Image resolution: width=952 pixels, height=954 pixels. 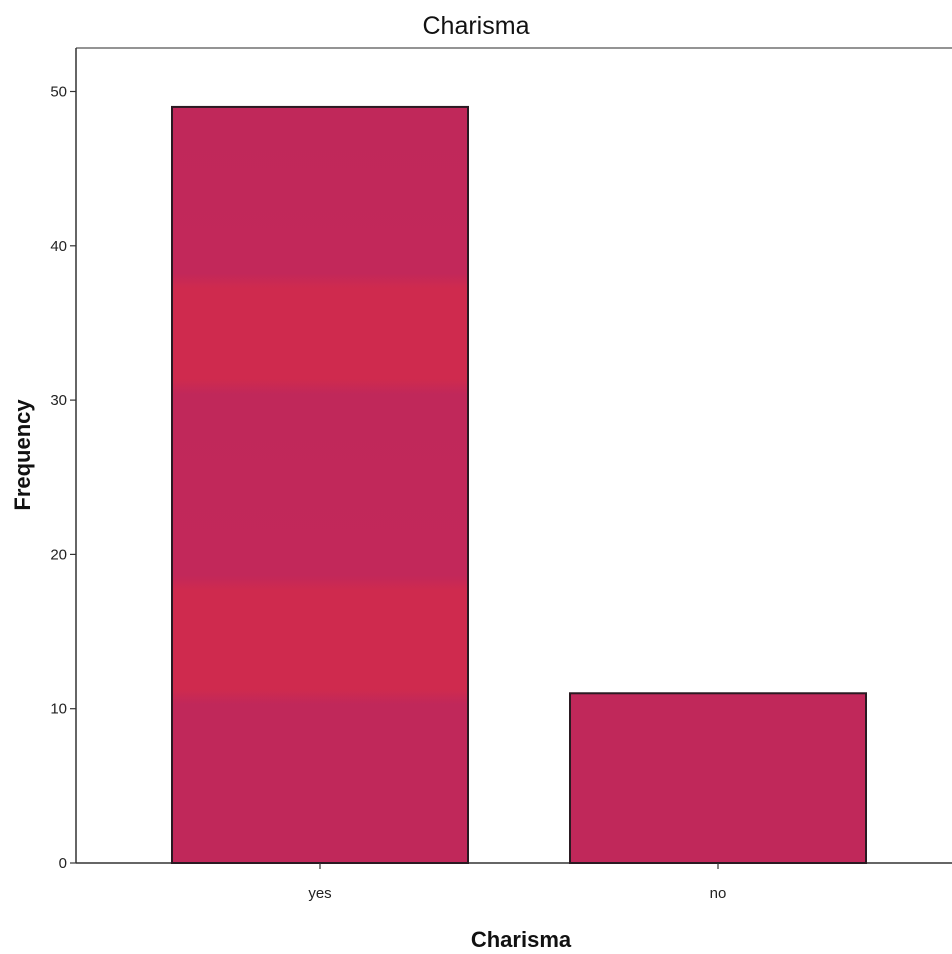 What do you see at coordinates (58, 246) in the screenshot?
I see `y-tick-label: 40` at bounding box center [58, 246].